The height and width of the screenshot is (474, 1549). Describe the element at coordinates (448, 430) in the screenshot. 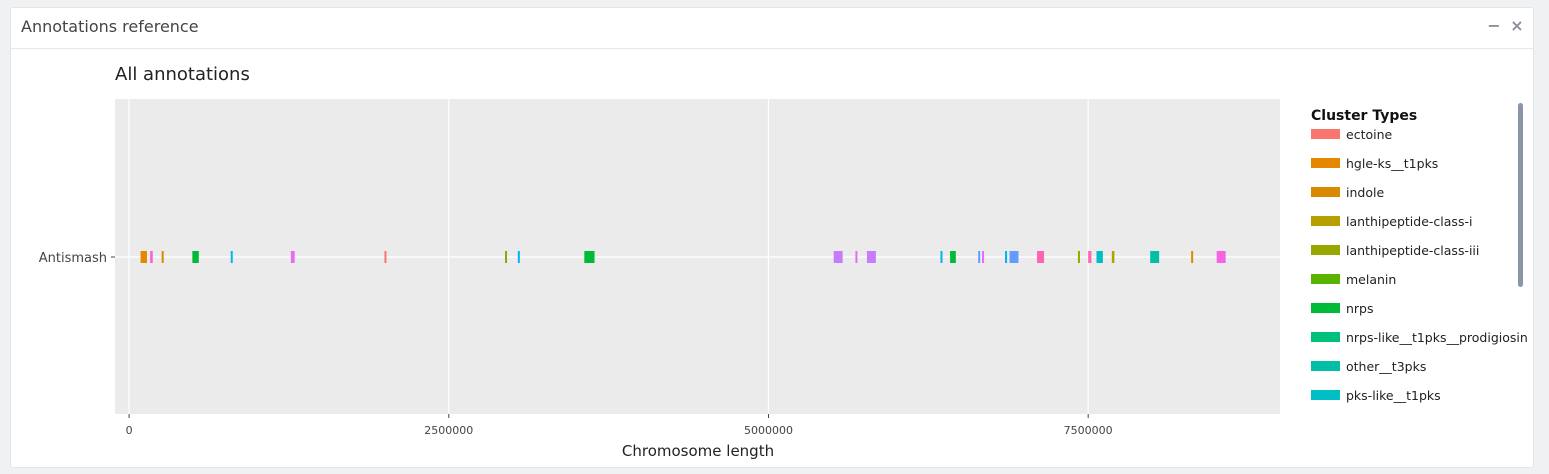

I see `x-tick-label: 2500000` at that location.